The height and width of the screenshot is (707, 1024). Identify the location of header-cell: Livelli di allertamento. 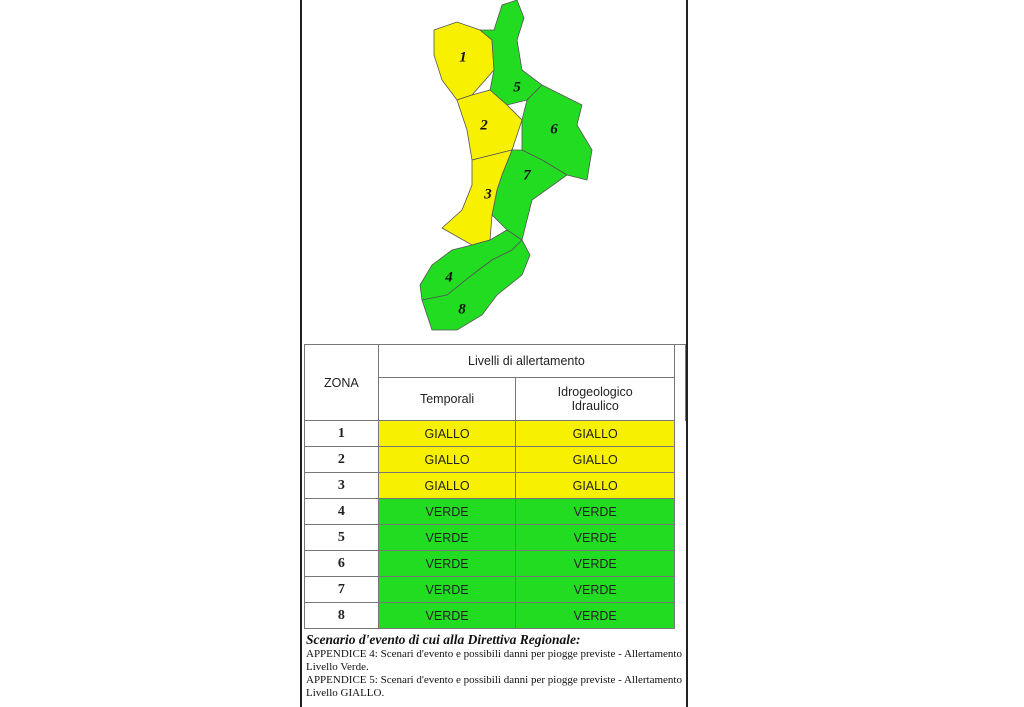
(526, 361).